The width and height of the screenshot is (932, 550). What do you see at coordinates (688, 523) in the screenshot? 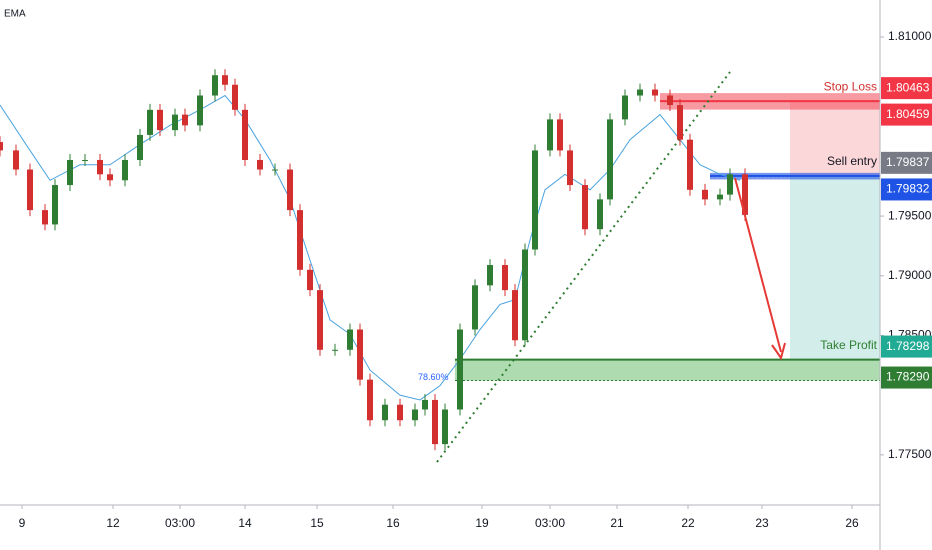
I see `x-tick-label: 22` at bounding box center [688, 523].